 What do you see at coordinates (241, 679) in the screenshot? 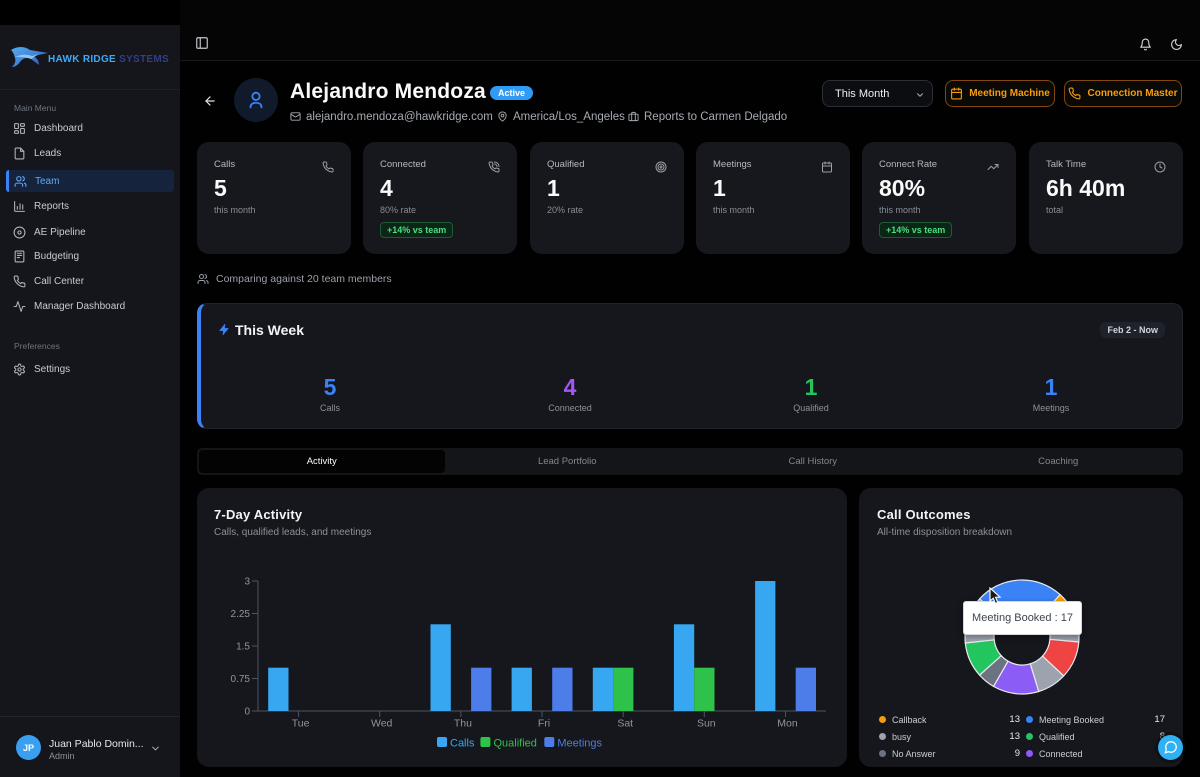
I see `svg-text: 0.75` at bounding box center [241, 679].